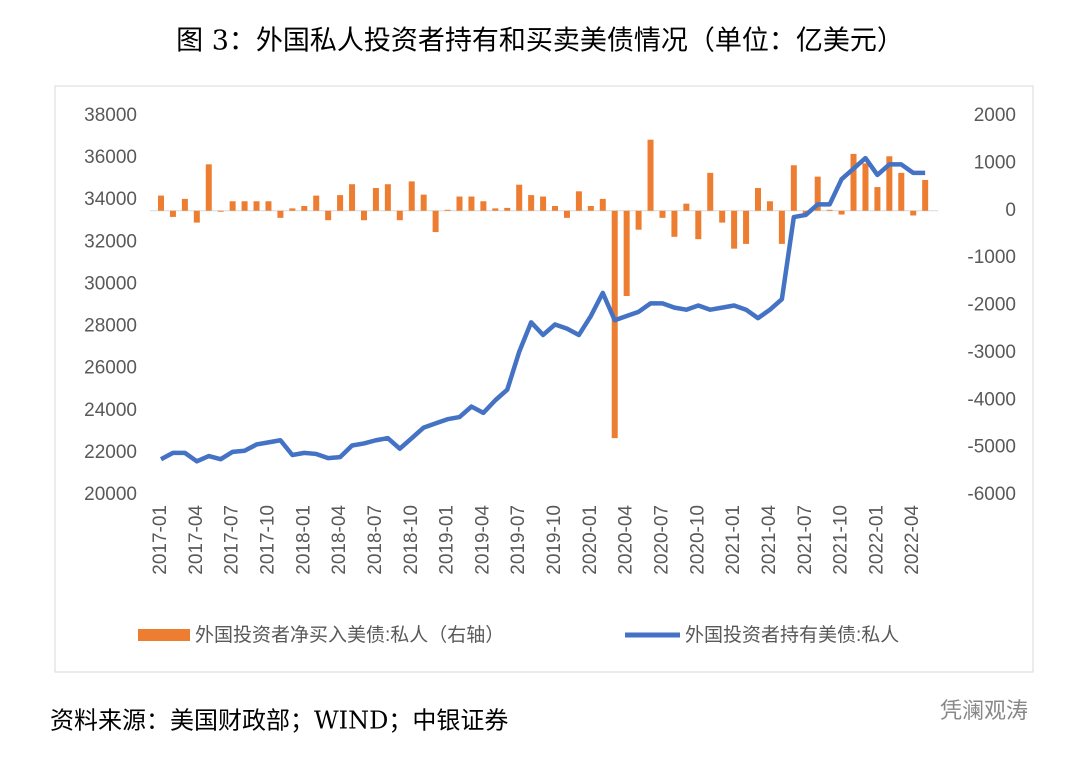  I want to click on x-tick-label: 2018-10, so click(411, 540).